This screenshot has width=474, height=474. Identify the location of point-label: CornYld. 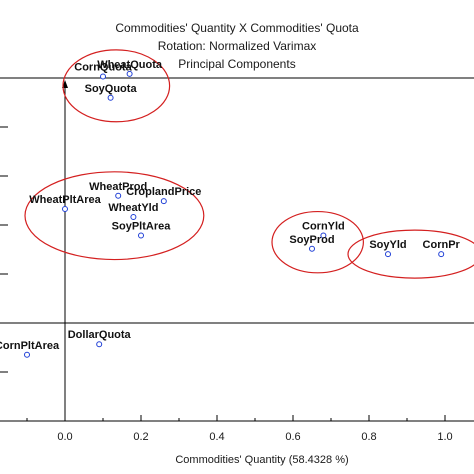
(323, 227).